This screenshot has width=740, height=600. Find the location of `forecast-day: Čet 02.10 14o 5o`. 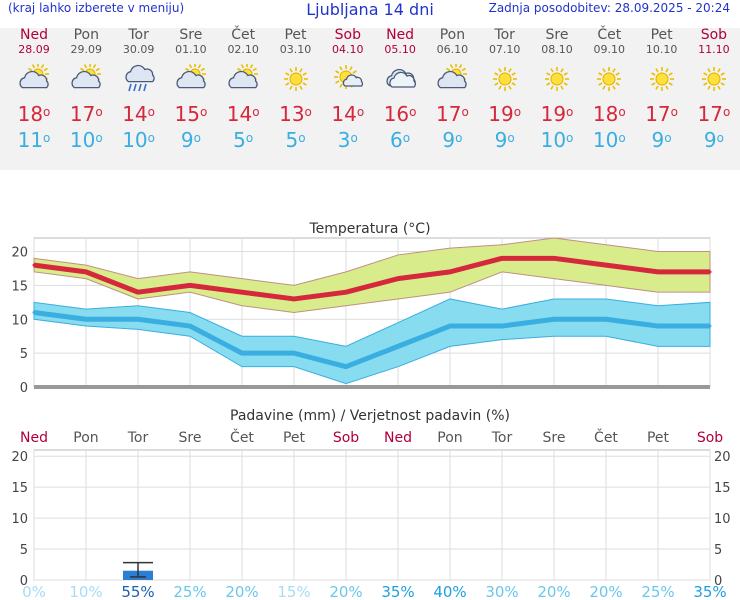

forecast-day: Čet 02.10 14o 5o is located at coordinates (243, 91).